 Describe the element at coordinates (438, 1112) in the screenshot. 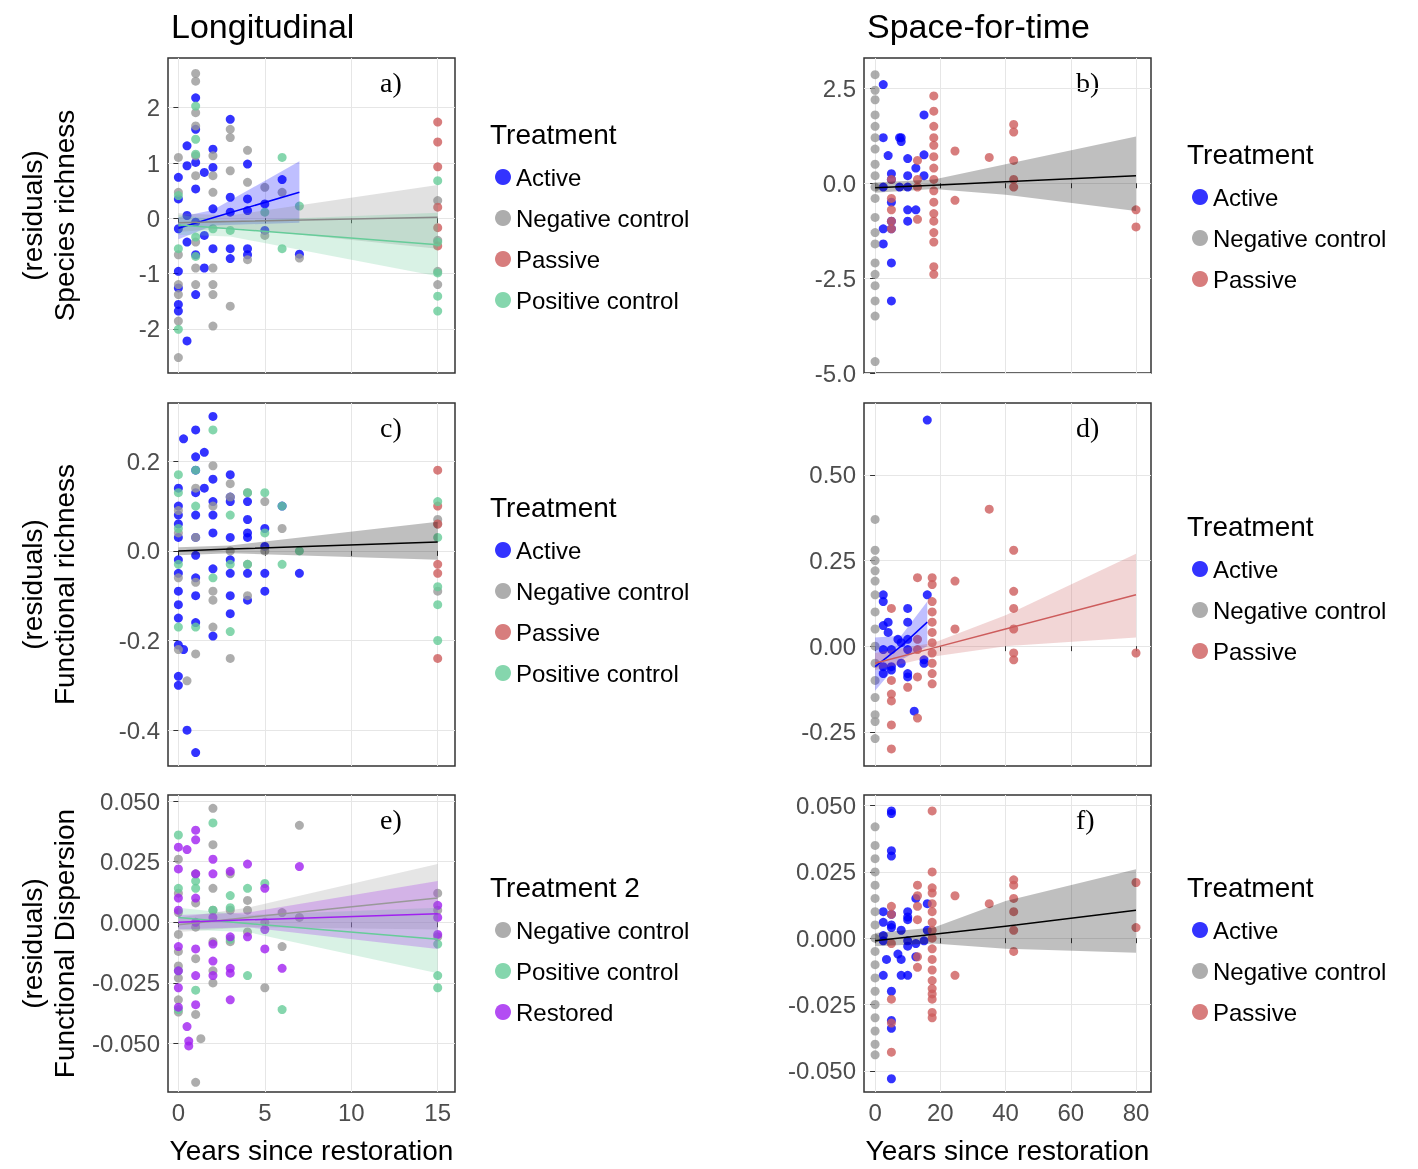

I see `x-tick-label: 15` at that location.